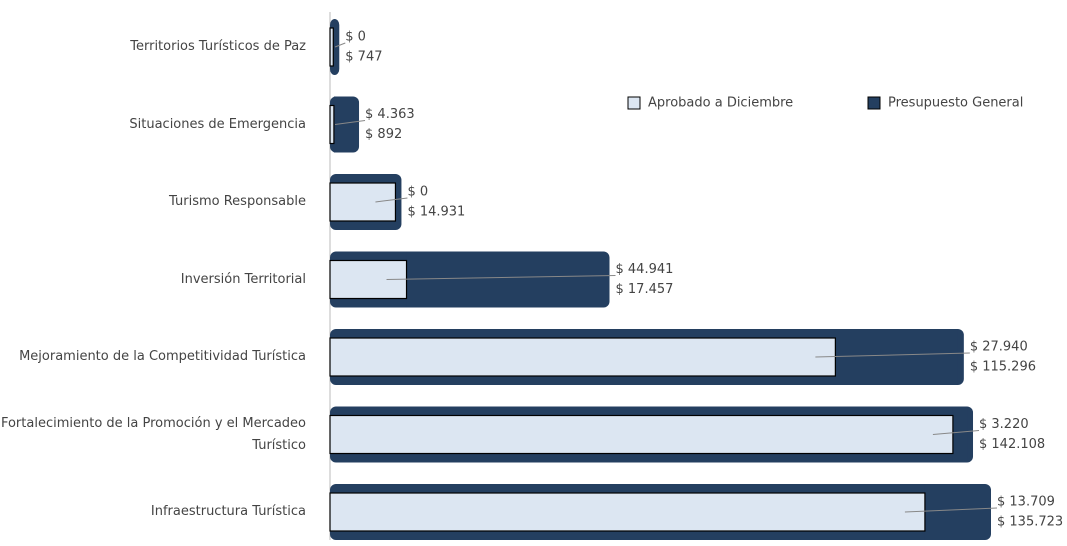  I want to click on data-label: $ 135.723, so click(1030, 522).